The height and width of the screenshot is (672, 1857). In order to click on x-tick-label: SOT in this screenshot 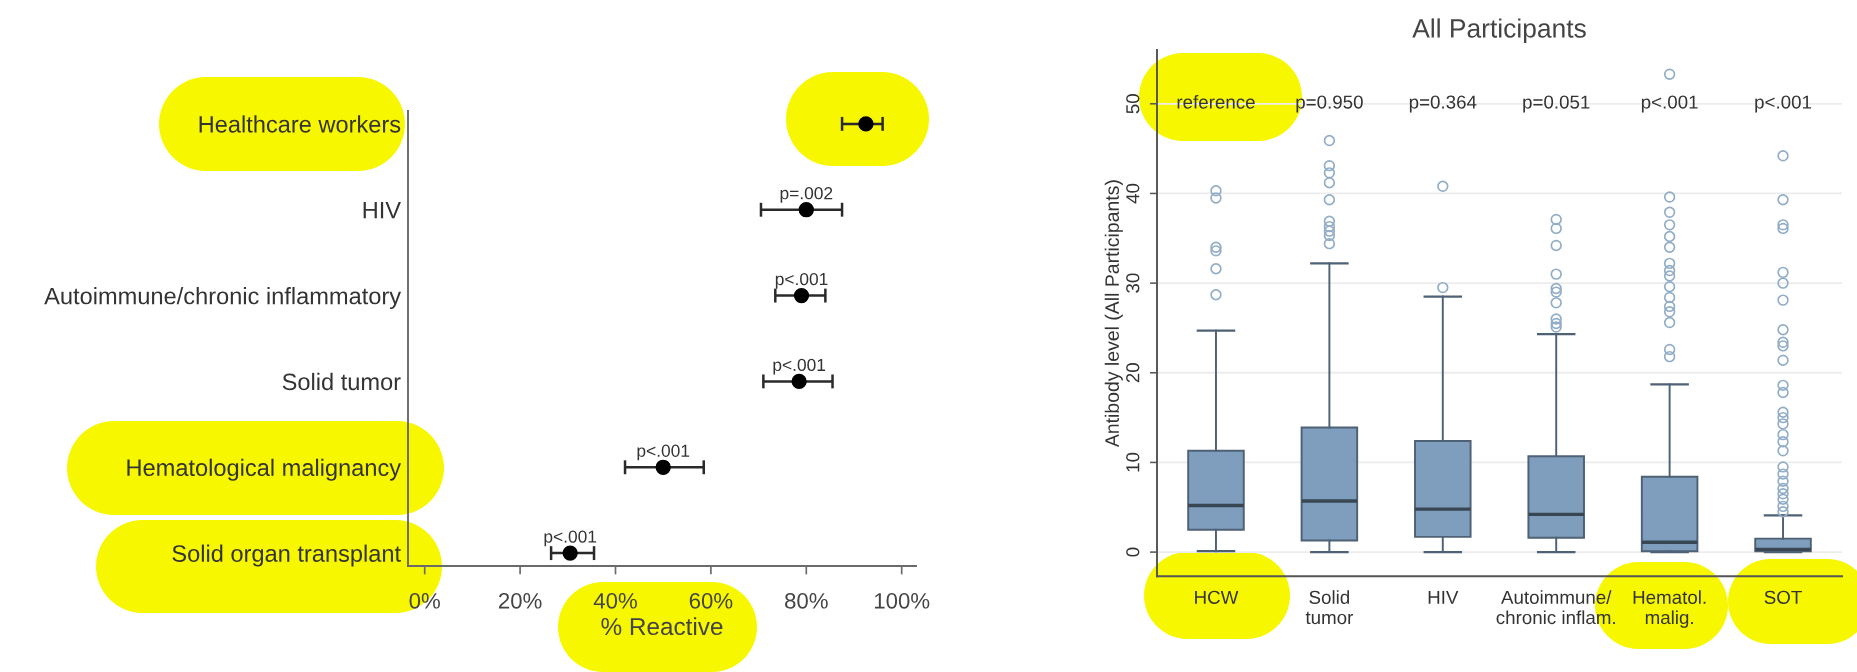, I will do `click(1783, 597)`.